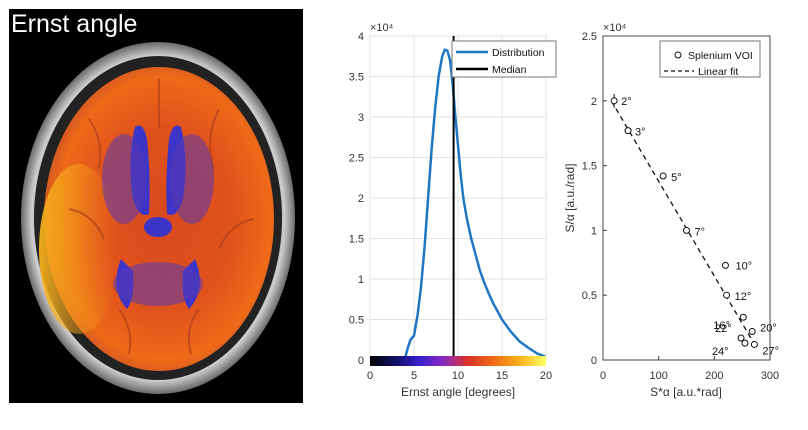 This screenshot has height=430, width=808. I want to click on point-label: 27°, so click(770, 351).